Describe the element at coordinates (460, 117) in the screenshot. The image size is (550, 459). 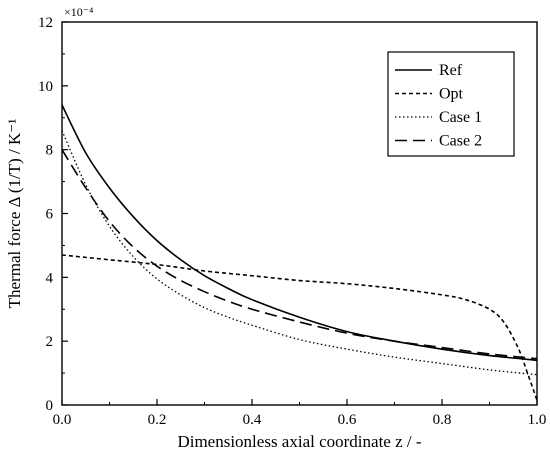
I see `legend-label-case-1: Case 1` at that location.